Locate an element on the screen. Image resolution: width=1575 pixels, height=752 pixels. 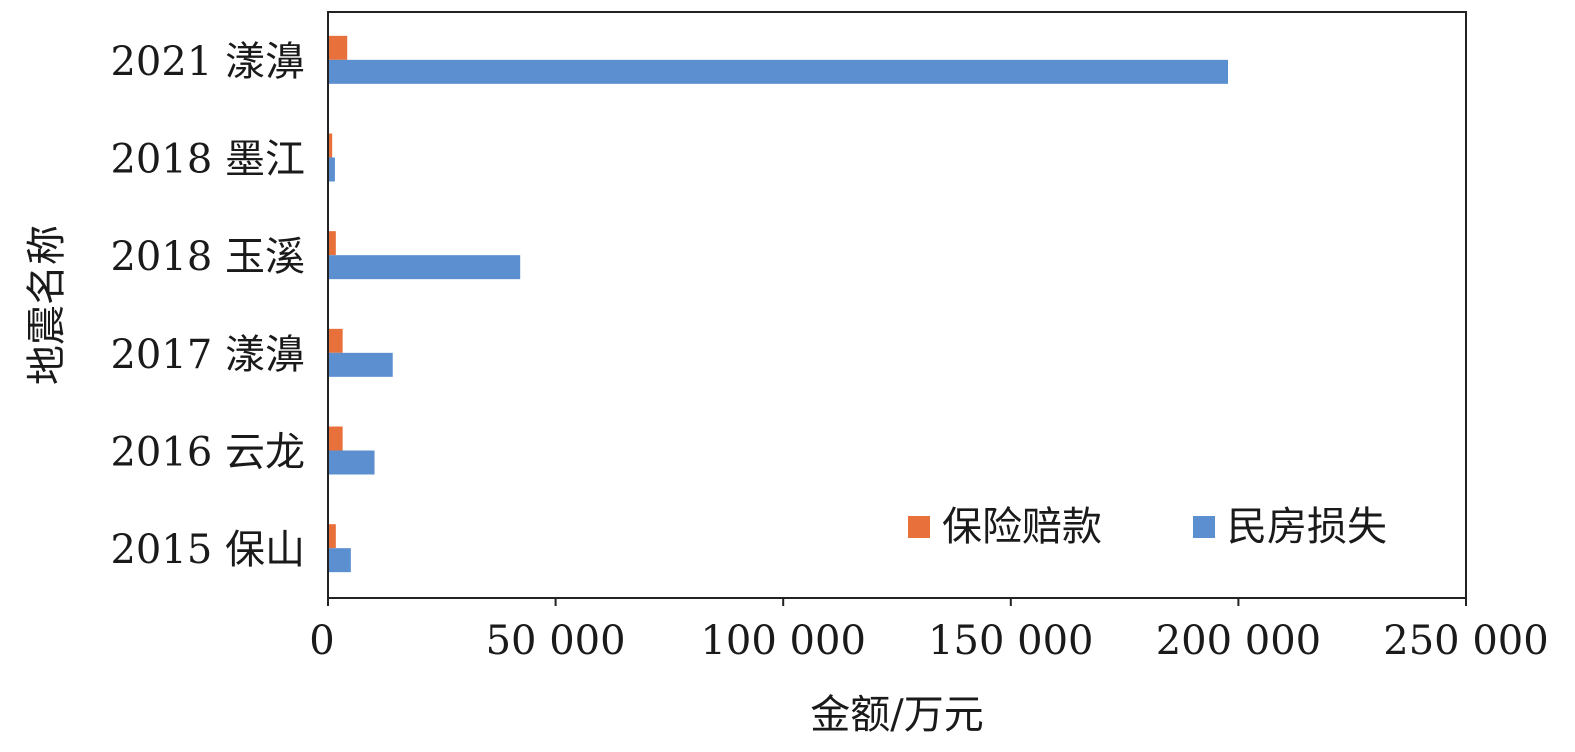
legend-label-house-loss: 民房损失 is located at coordinates (1307, 527).